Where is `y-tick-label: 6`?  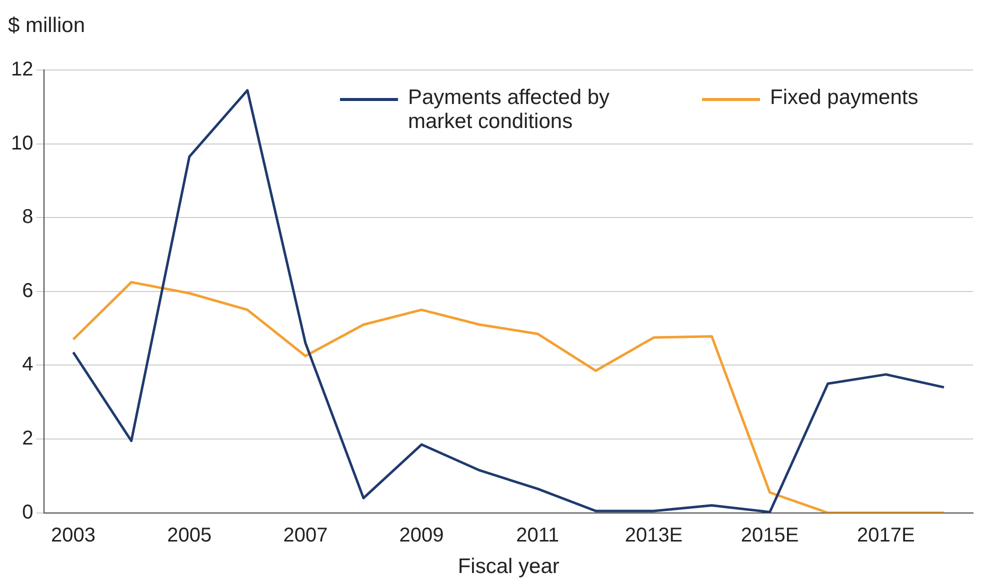
y-tick-label: 6 is located at coordinates (28, 291).